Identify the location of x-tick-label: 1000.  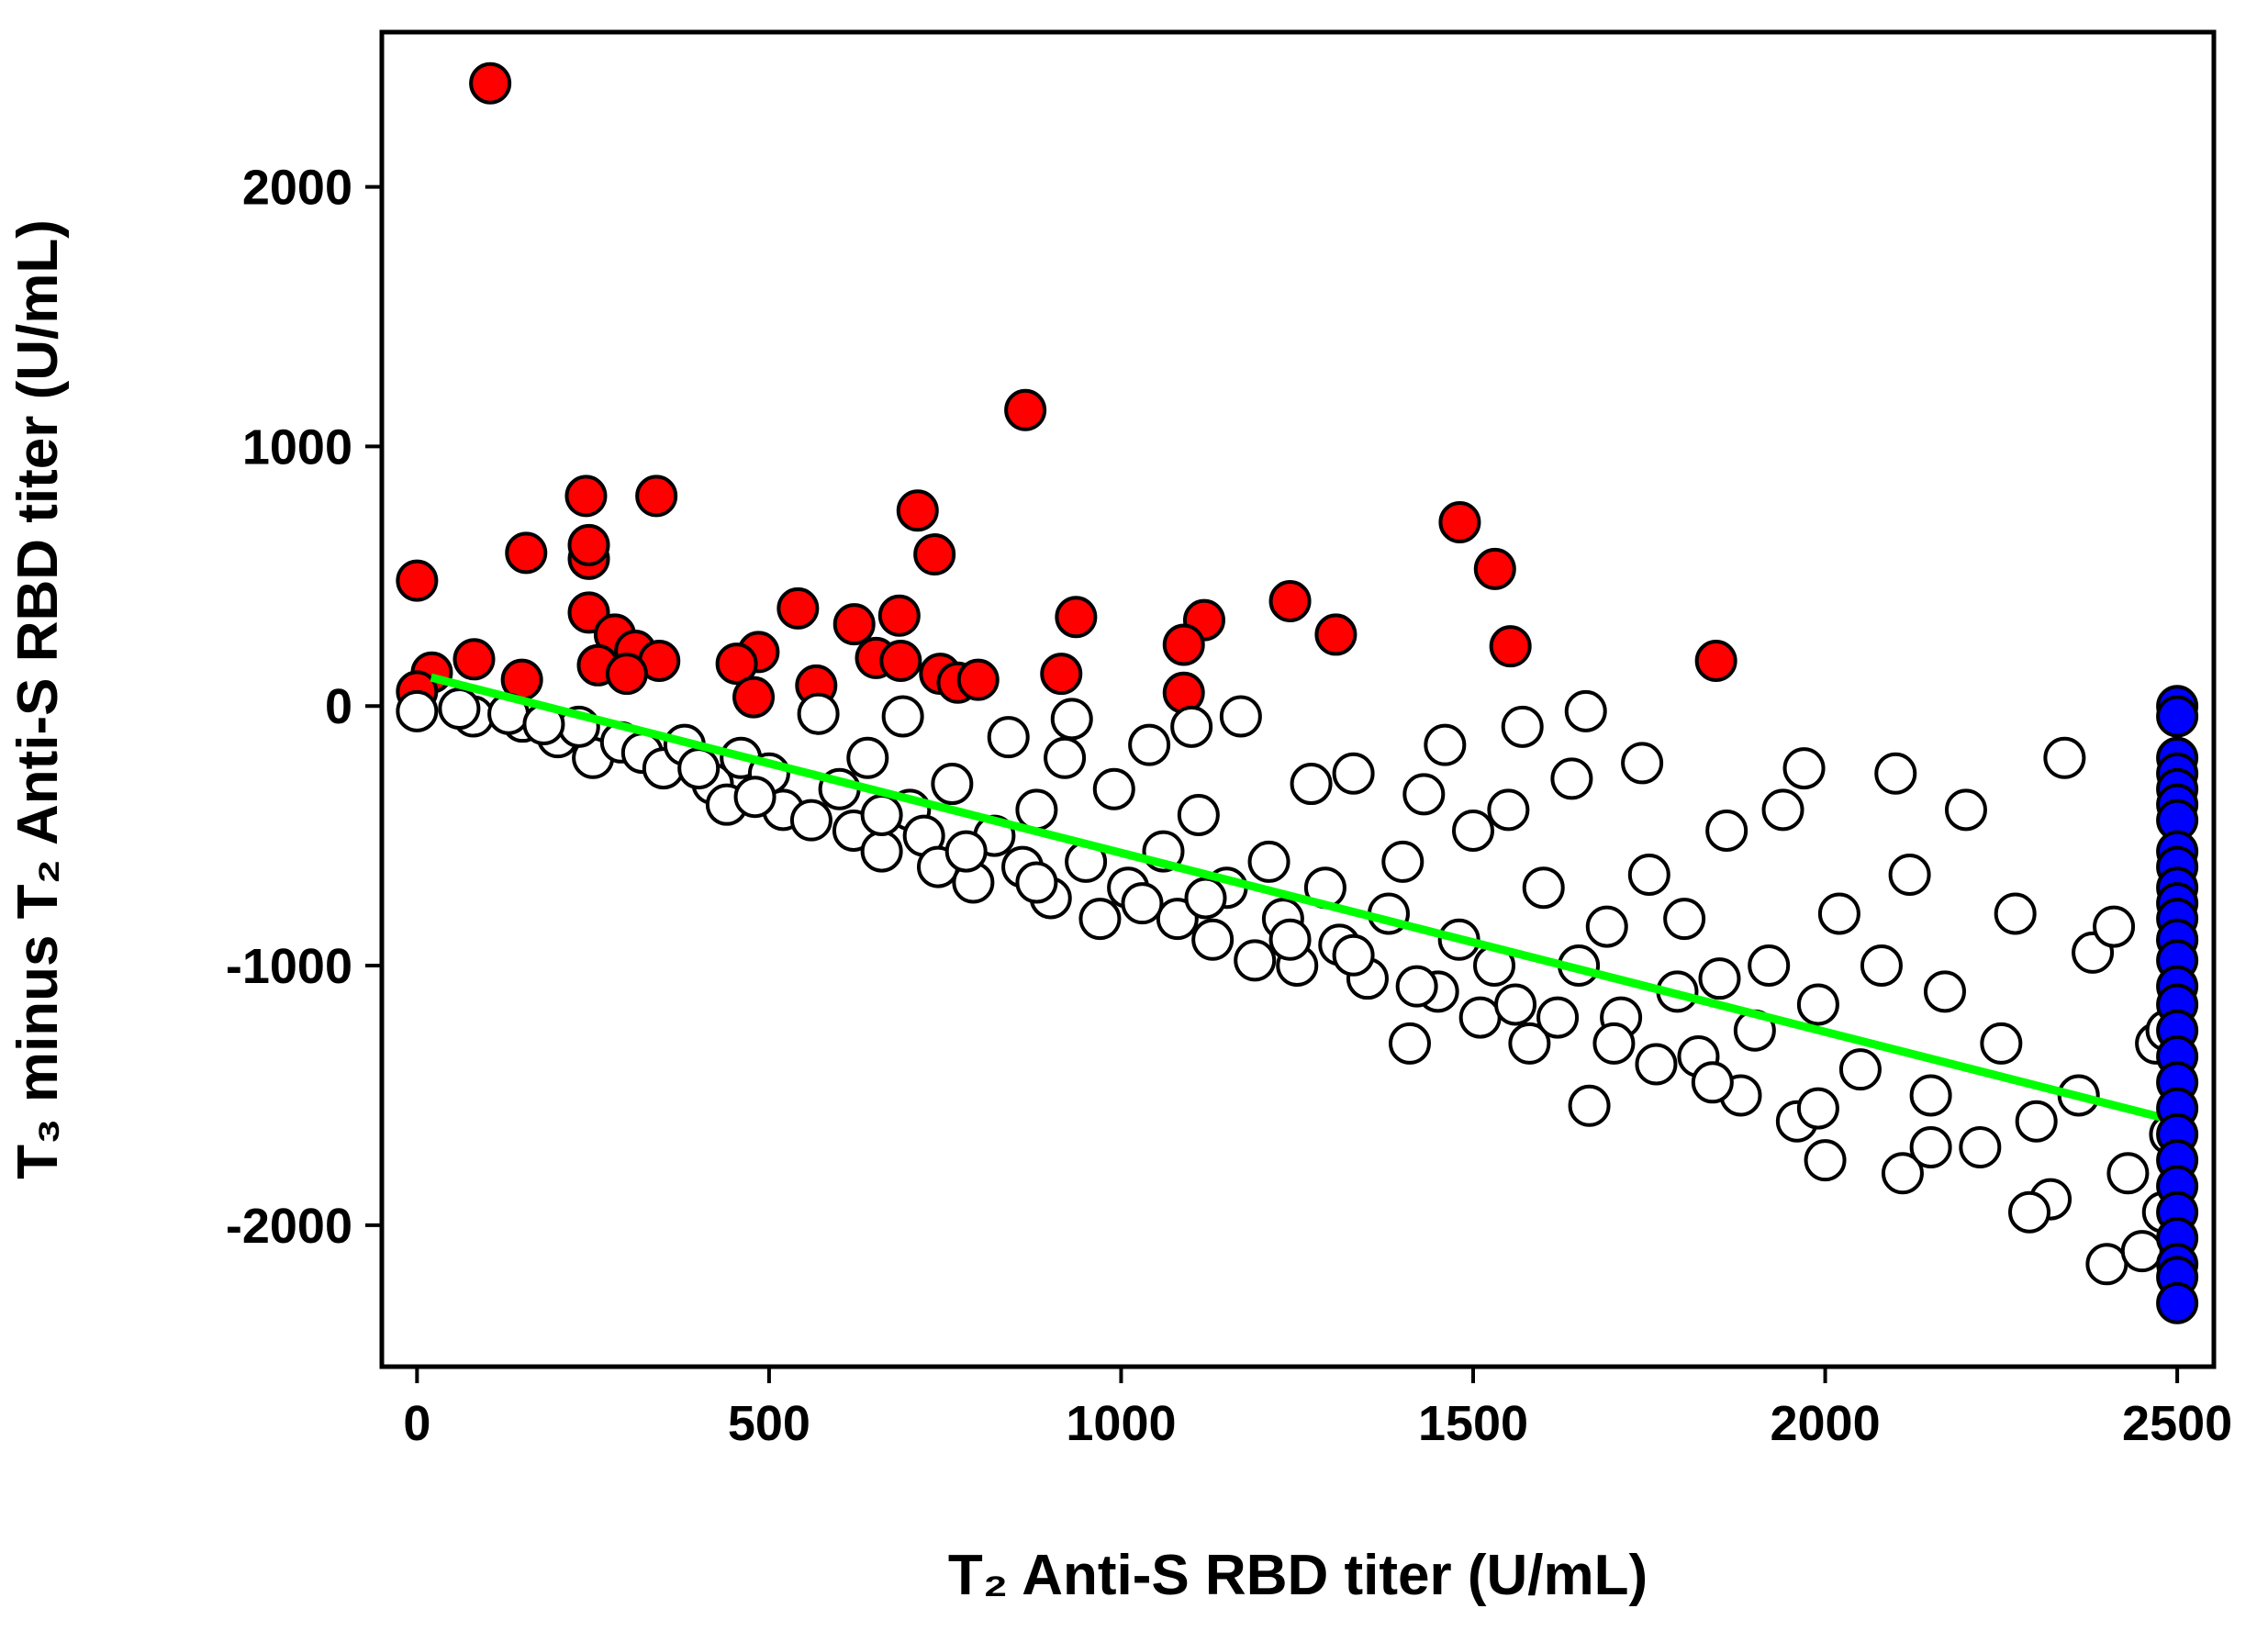
(1121, 1423).